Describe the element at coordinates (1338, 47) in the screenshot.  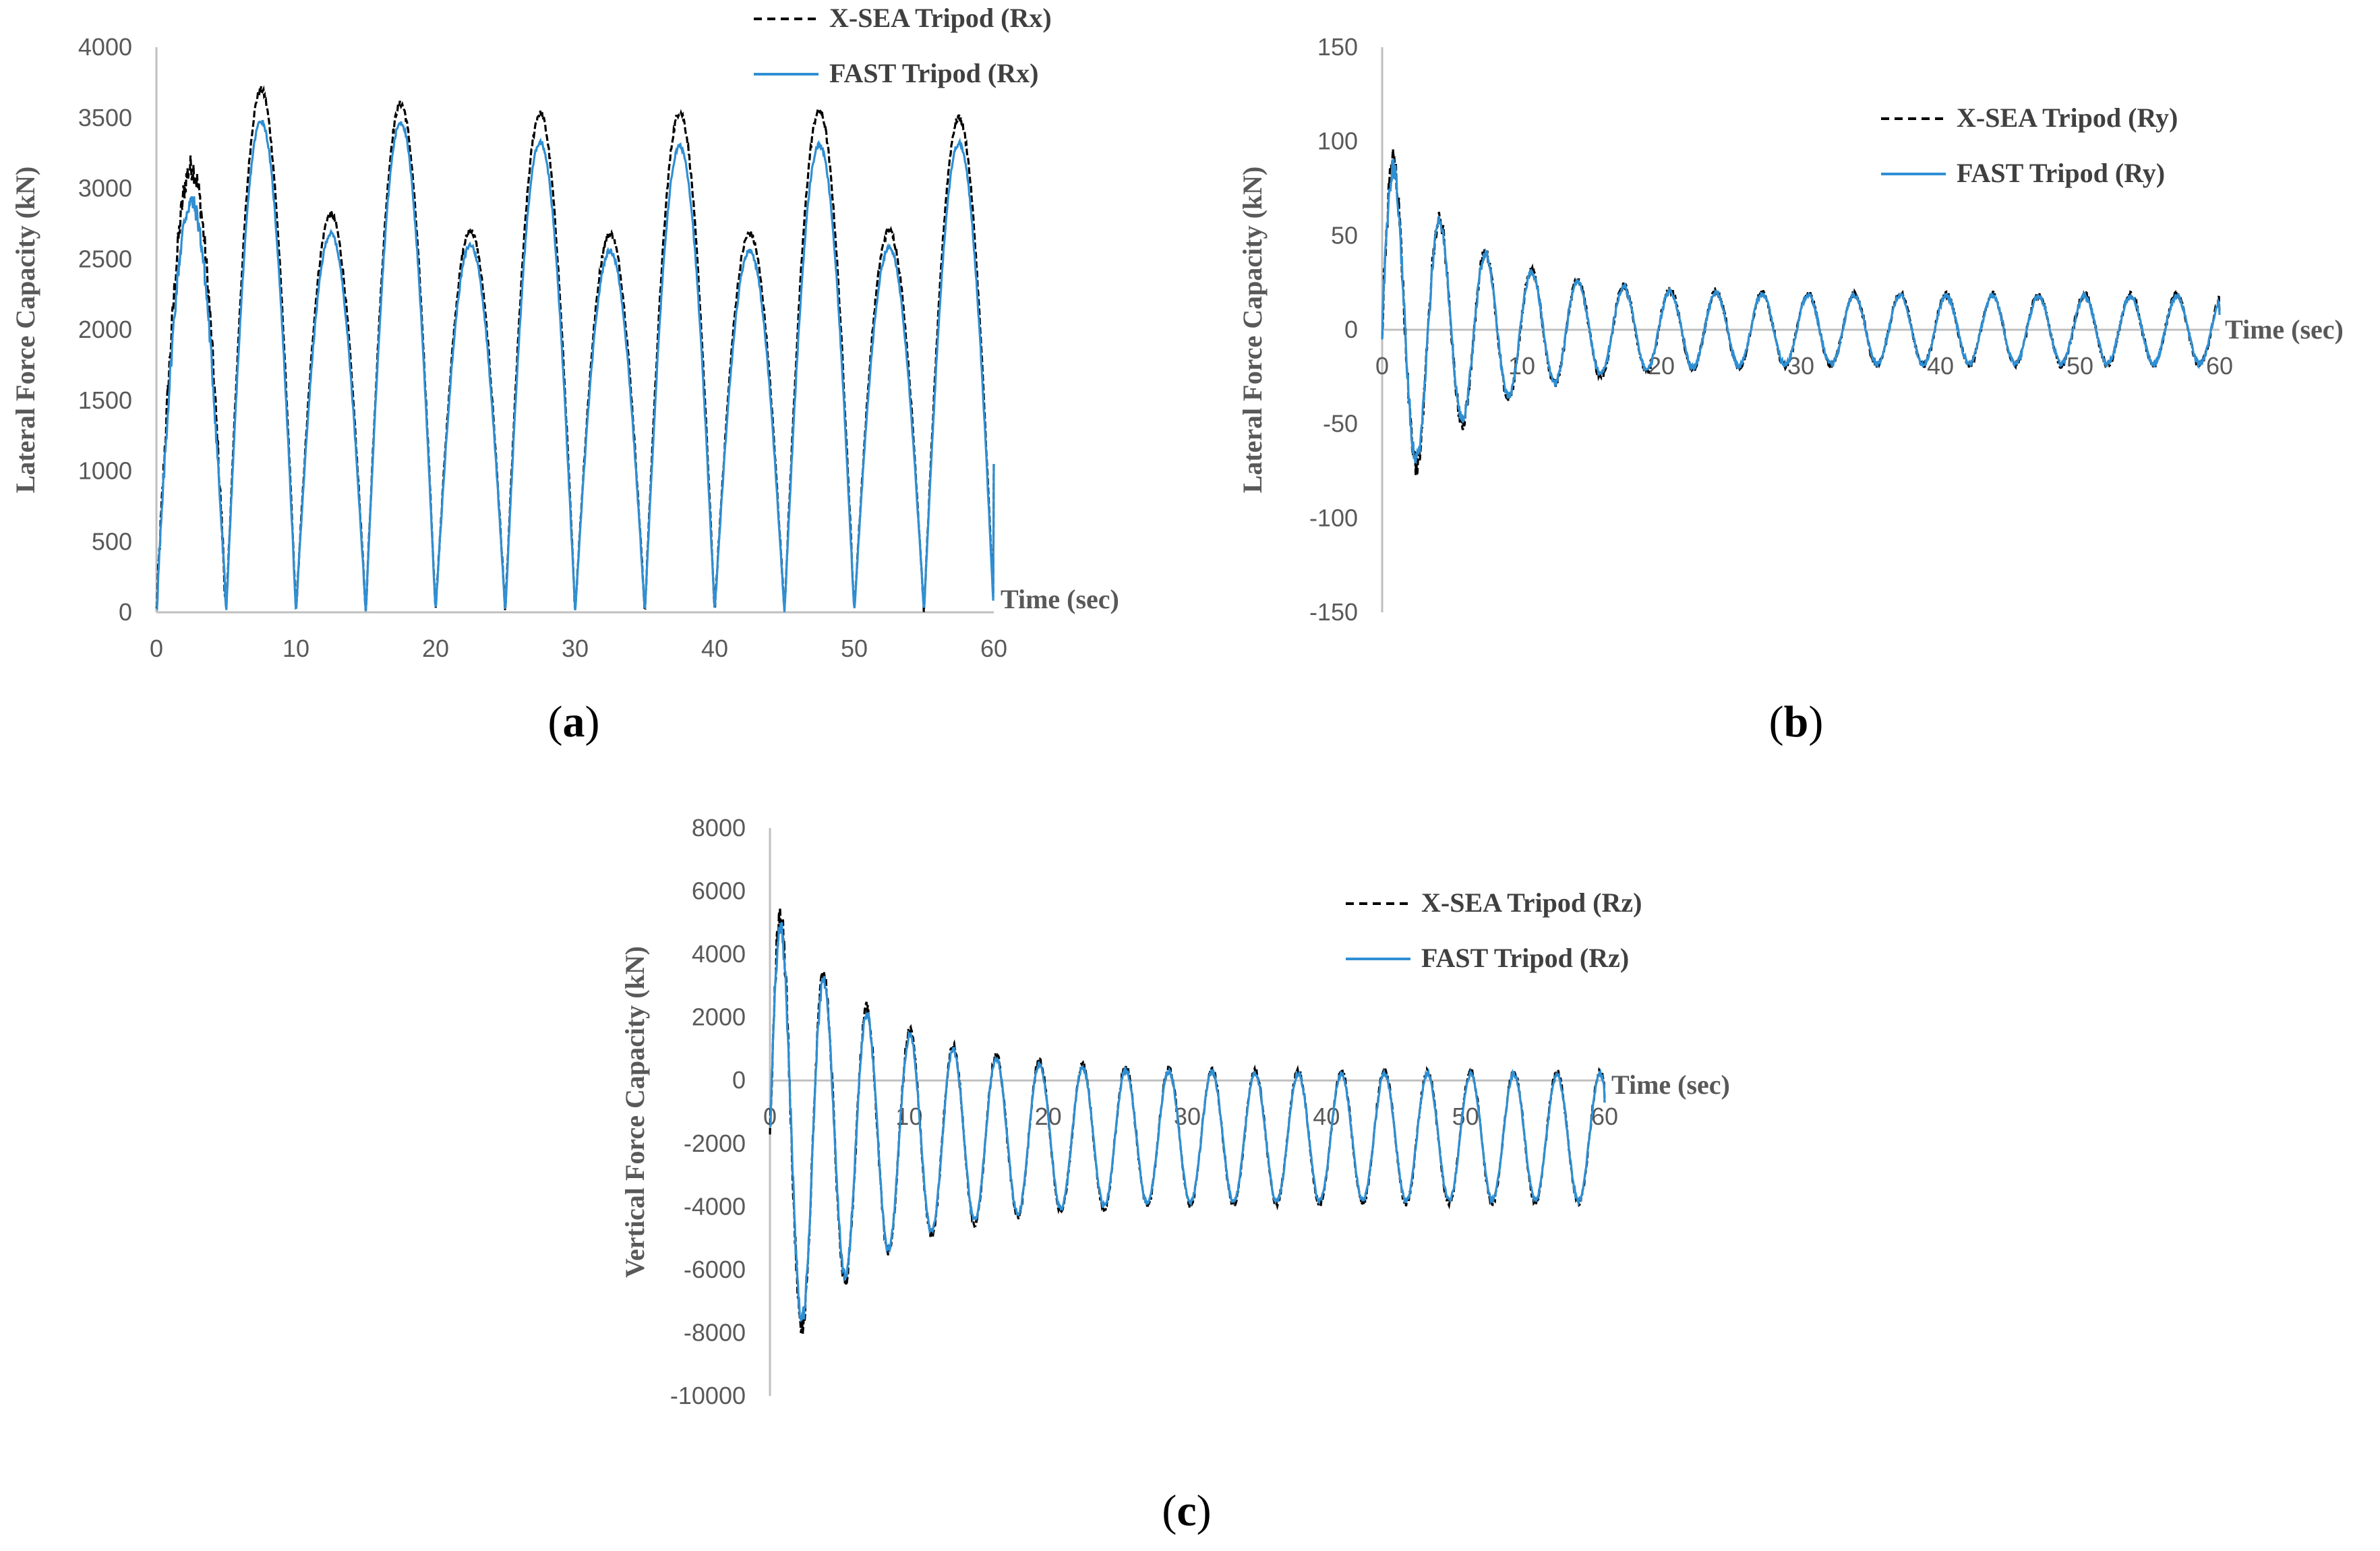
I see `y-tick-label: 150` at that location.